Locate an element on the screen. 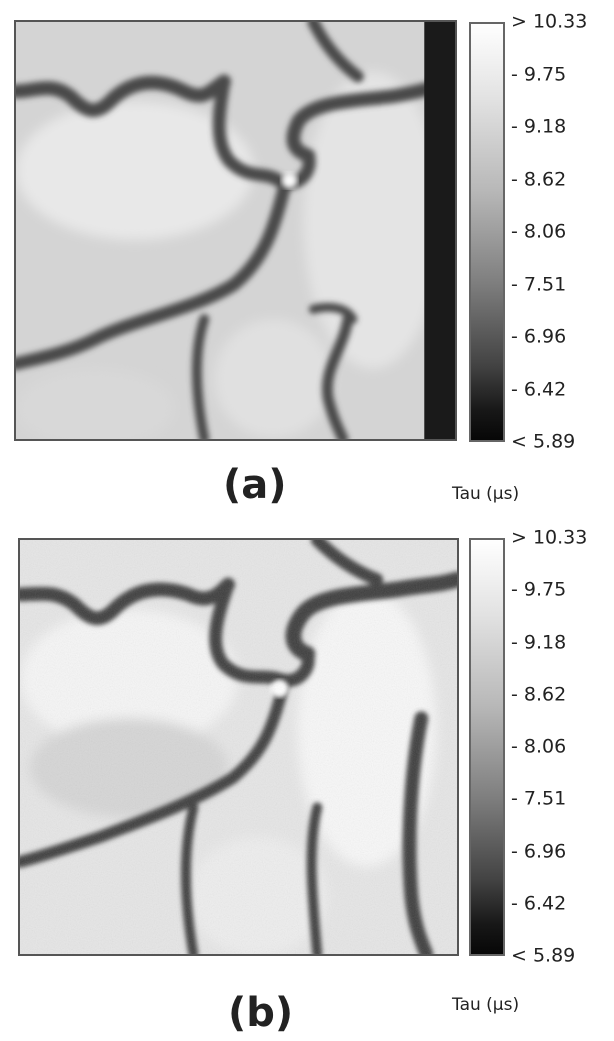  color-scale-bar-a is located at coordinates (487, 232).